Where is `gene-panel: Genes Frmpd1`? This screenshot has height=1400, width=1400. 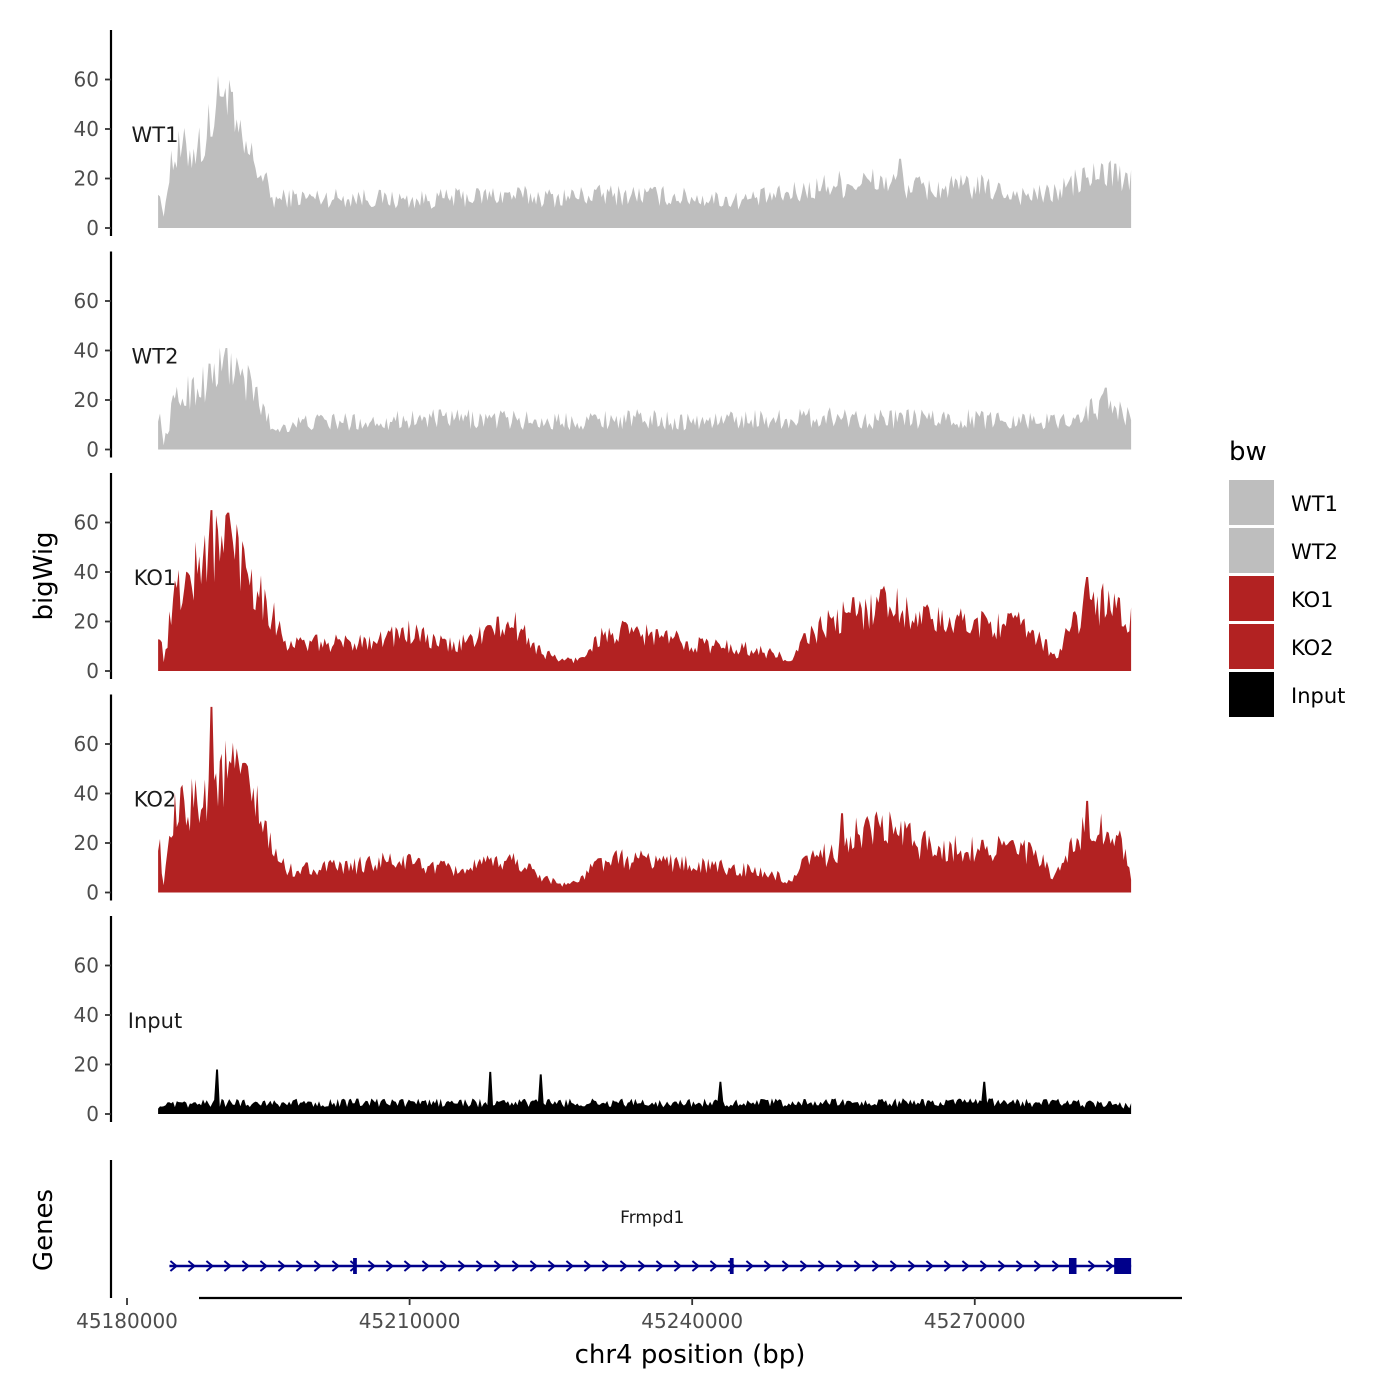 gene-panel: Genes Frmpd1 is located at coordinates (580, 1229).